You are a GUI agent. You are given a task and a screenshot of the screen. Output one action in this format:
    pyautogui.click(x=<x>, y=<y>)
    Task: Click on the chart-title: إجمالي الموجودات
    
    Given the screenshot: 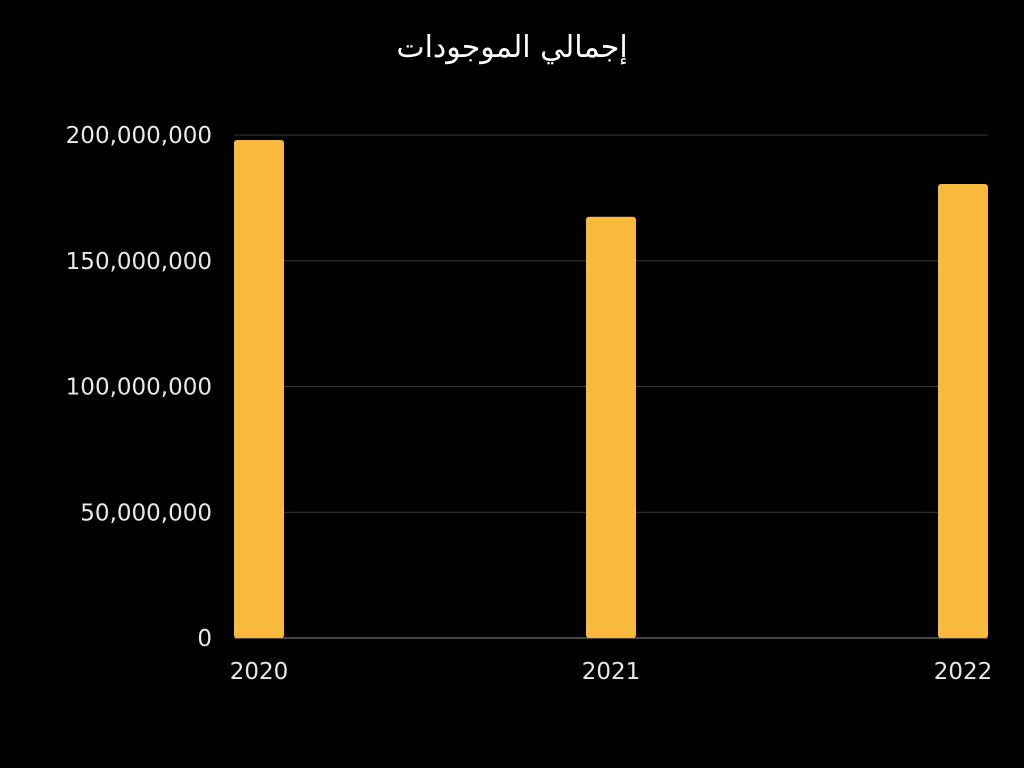 What is the action you would take?
    pyautogui.click(x=512, y=47)
    